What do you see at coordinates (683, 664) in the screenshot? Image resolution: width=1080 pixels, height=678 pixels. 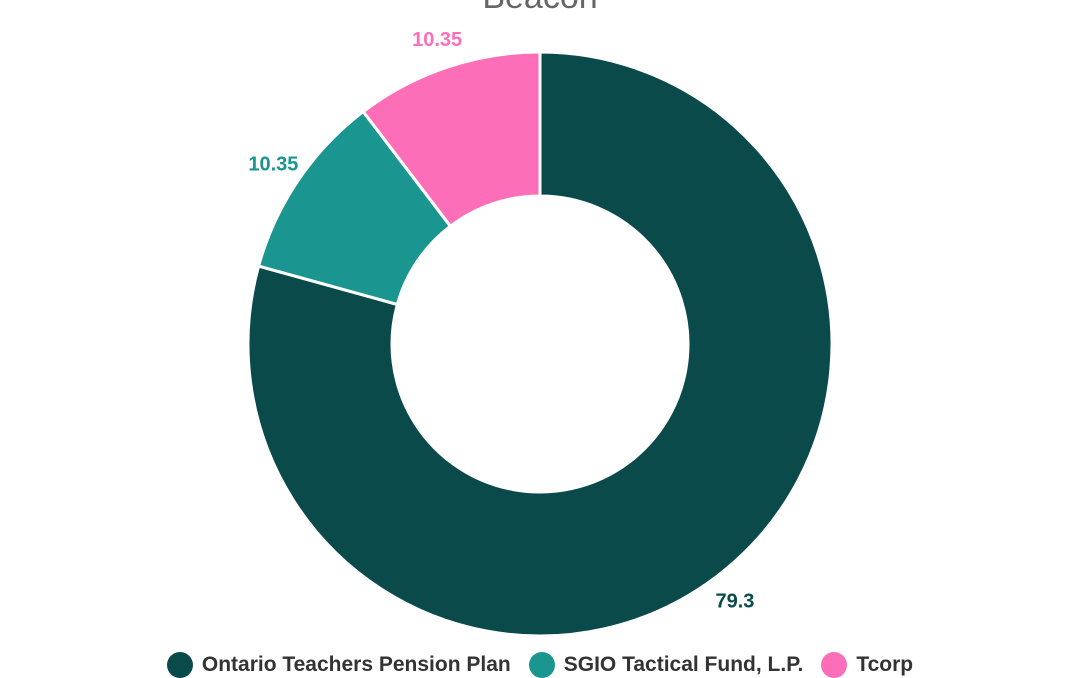 I see `legend-label-1: SGIO Tactical Fund, L.P.` at bounding box center [683, 664].